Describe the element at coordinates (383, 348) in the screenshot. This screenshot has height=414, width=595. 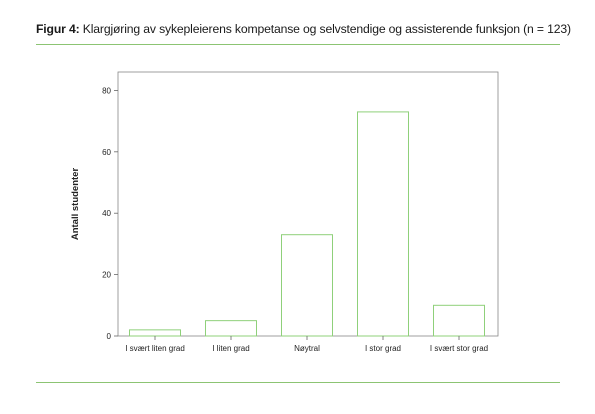
I see `x-tick-label: I stor grad` at that location.